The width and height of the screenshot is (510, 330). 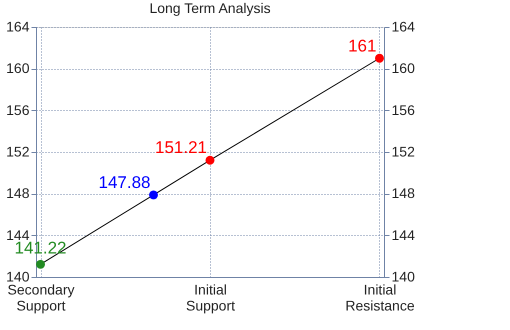 What do you see at coordinates (404, 110) in the screenshot?
I see `y2-tick-label: 156` at bounding box center [404, 110].